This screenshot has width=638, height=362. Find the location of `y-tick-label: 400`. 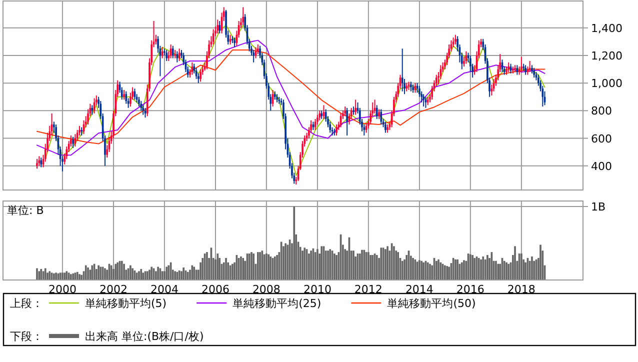

y-tick-label: 400 is located at coordinates (601, 166).